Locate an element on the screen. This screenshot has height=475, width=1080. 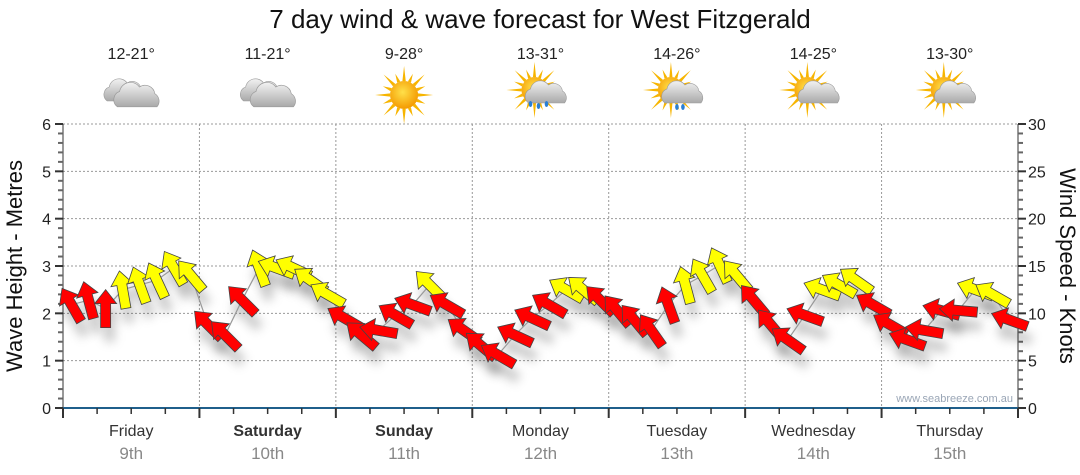
left-tick-label: 3 is located at coordinates (46, 267).